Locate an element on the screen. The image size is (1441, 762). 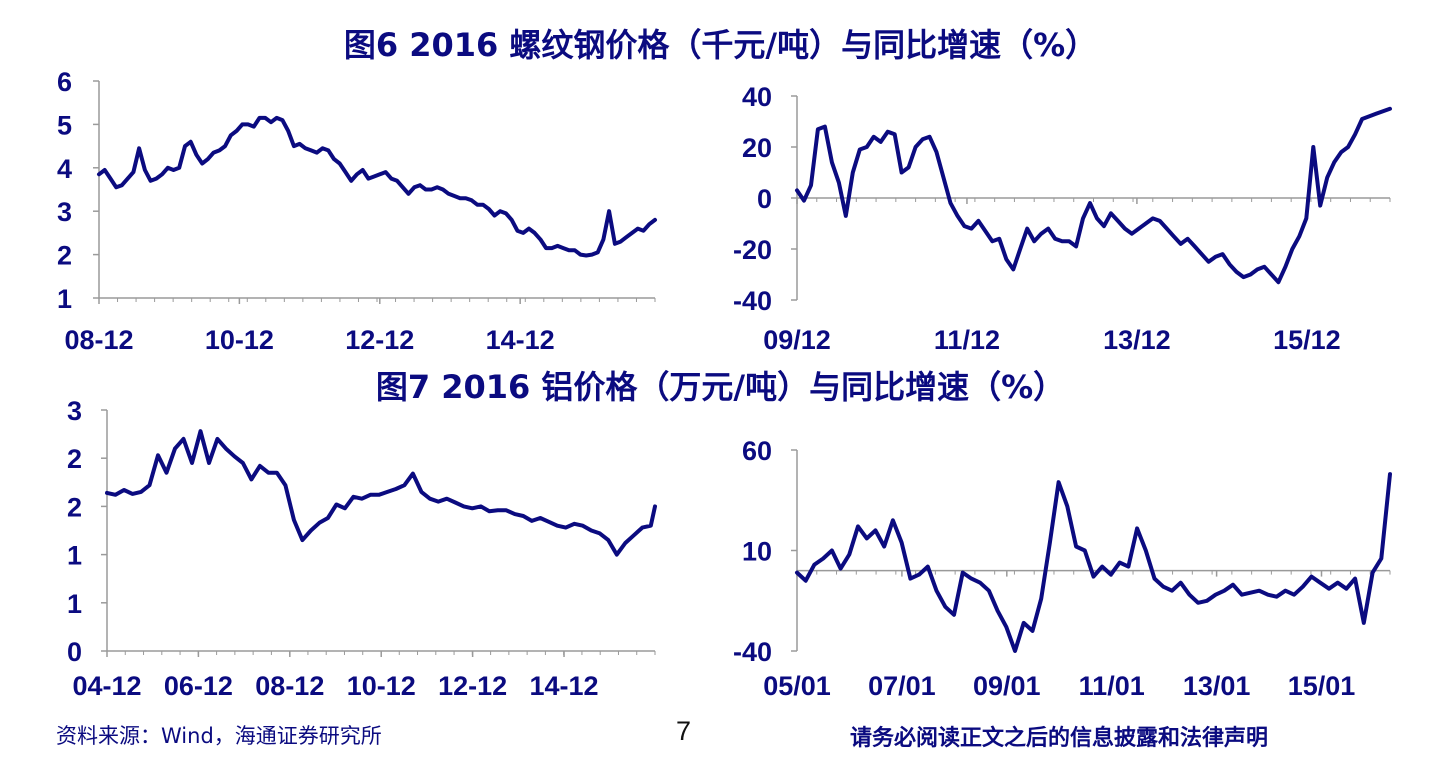
x-tick-label: 11/12 is located at coordinates (967, 340).